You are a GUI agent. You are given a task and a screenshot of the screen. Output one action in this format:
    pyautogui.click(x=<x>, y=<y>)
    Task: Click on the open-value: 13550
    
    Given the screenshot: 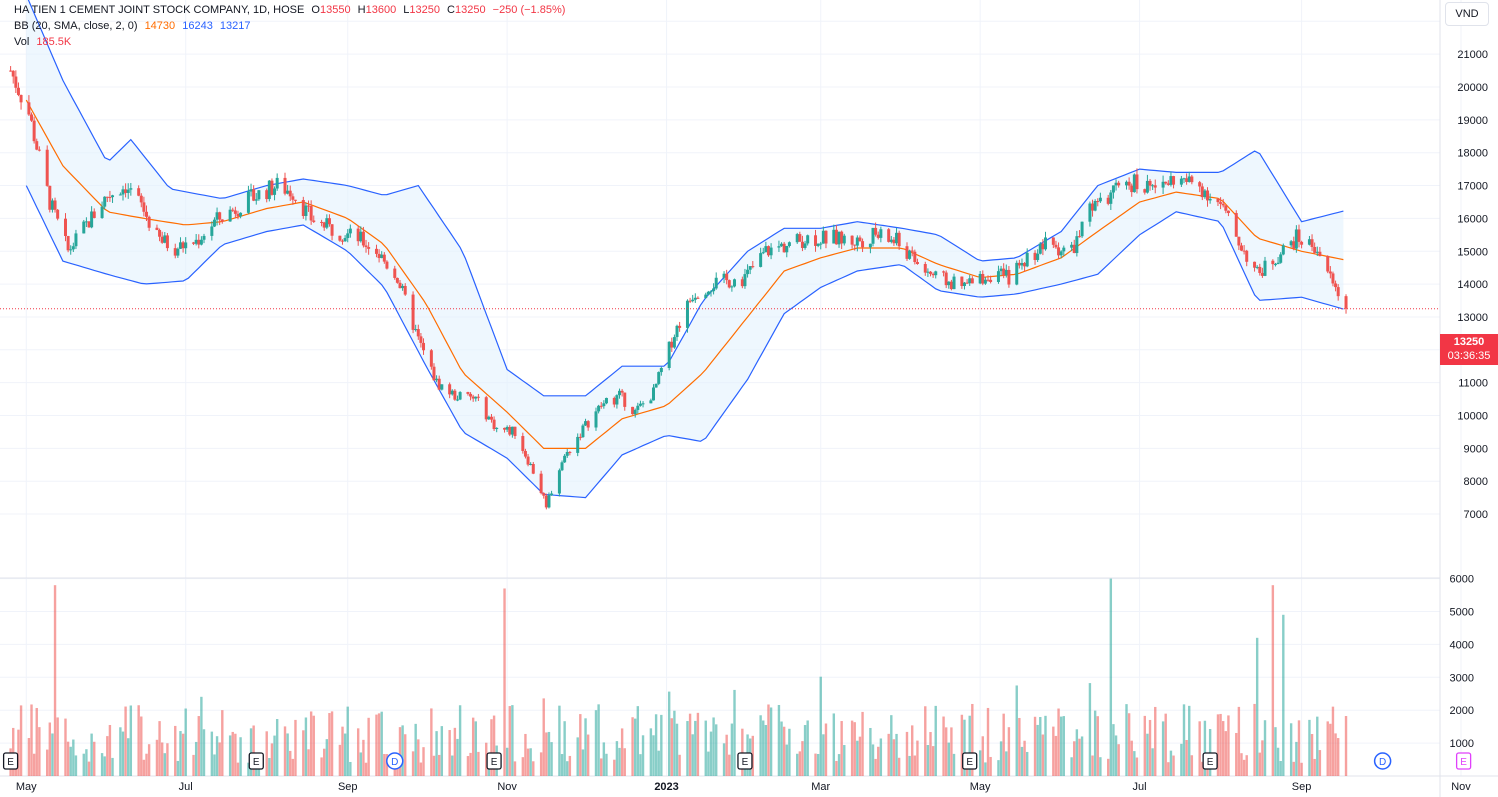 What is the action you would take?
    pyautogui.click(x=335, y=10)
    